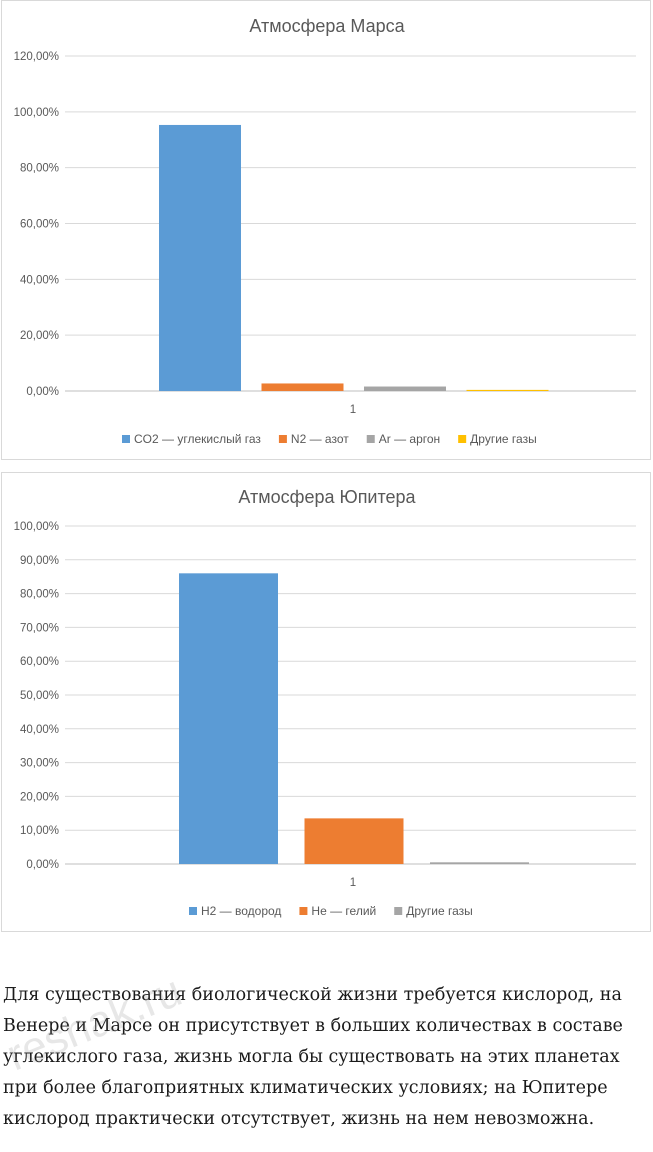  What do you see at coordinates (36, 527) in the screenshot?
I see `jupiter-ytick-label: 100,00%` at bounding box center [36, 527].